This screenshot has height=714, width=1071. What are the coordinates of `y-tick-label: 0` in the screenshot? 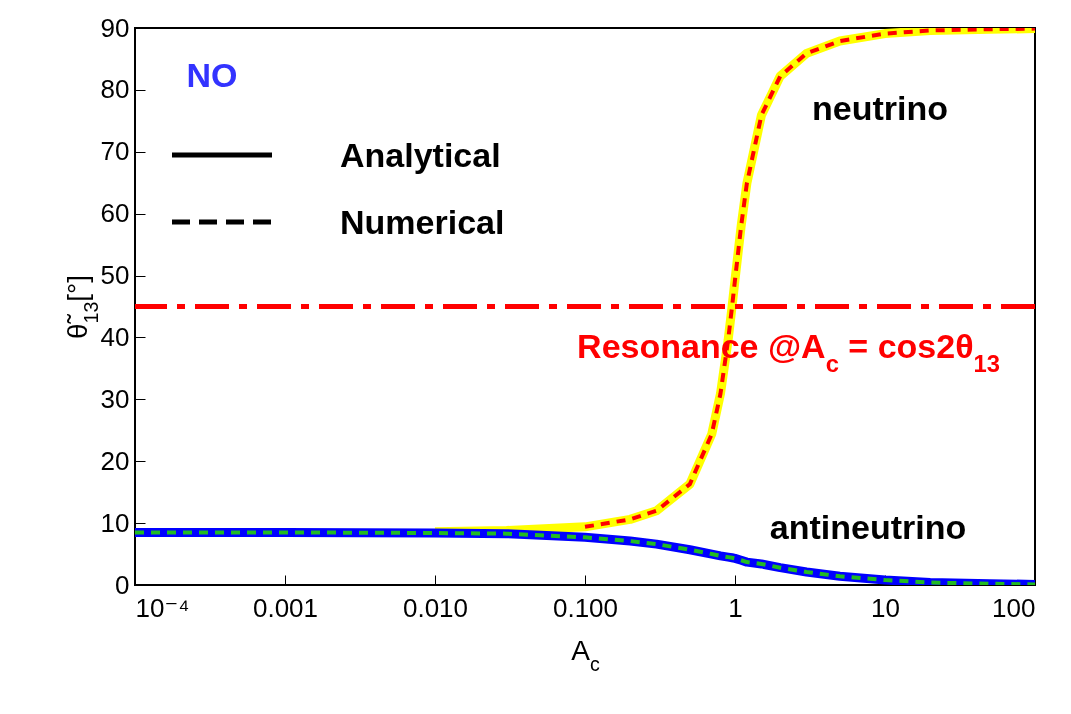 It's located at (122, 584).